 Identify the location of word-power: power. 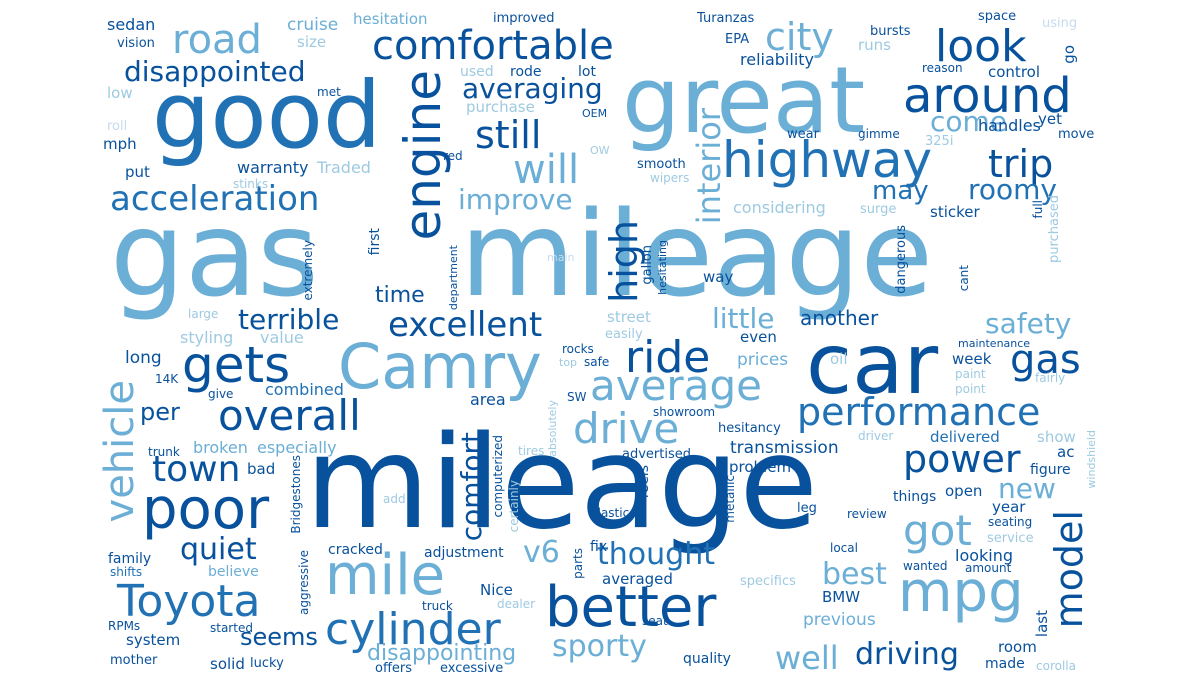
(962, 459).